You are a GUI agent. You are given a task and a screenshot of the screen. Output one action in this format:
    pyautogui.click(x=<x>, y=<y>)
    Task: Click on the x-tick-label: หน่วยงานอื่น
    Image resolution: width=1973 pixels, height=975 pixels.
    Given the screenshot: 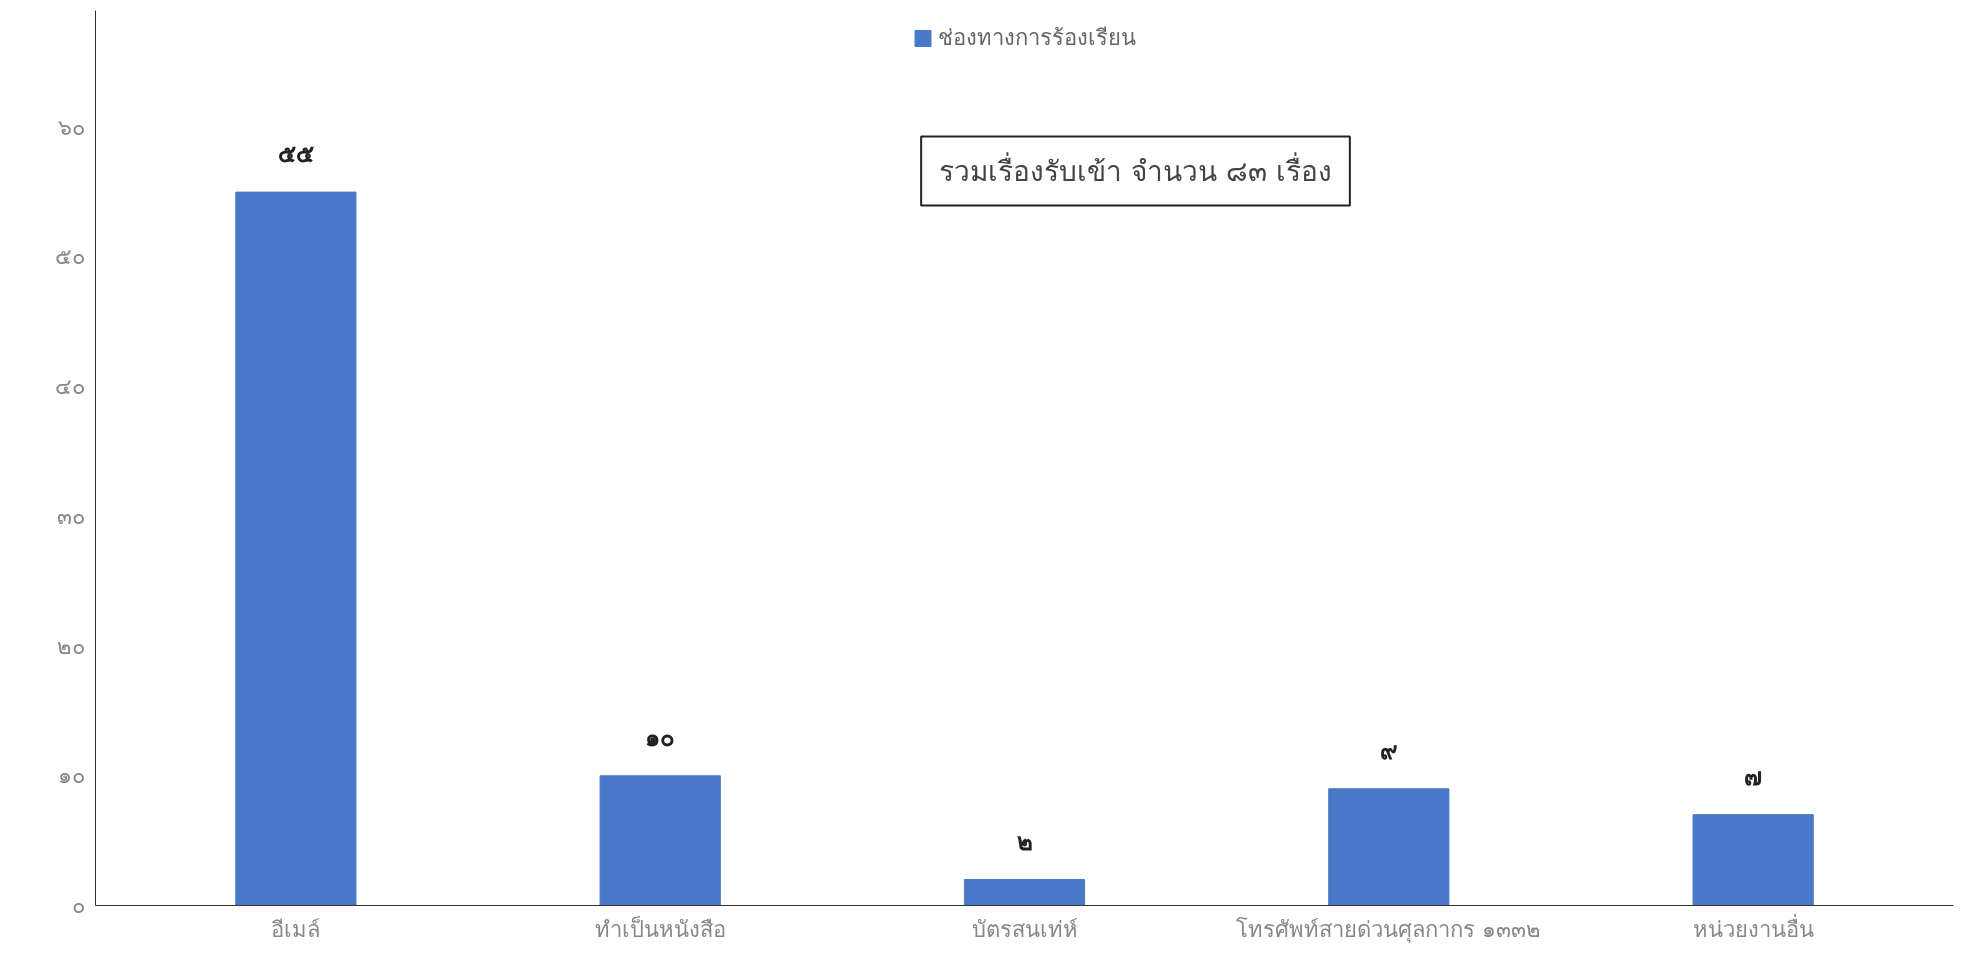 What is the action you would take?
    pyautogui.click(x=1753, y=927)
    